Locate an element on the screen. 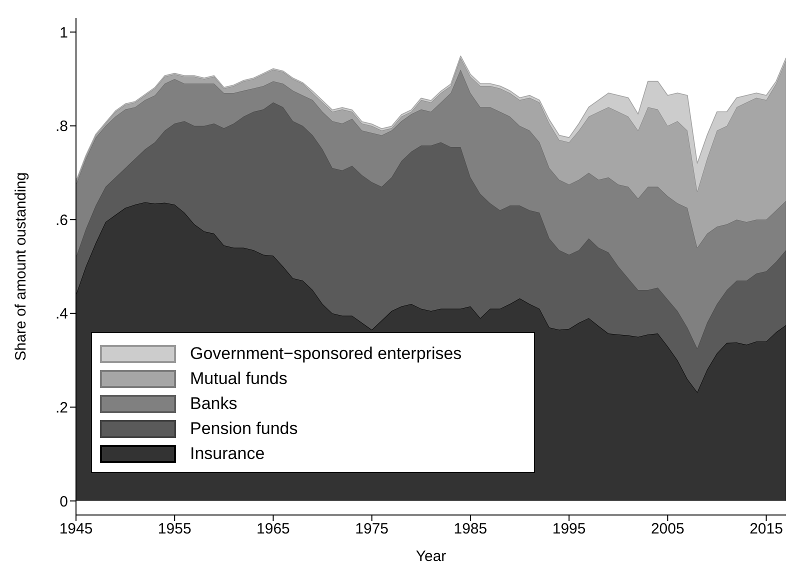 Image resolution: width=806 pixels, height=573 pixels. x-tick-label: 1955 is located at coordinates (175, 529).